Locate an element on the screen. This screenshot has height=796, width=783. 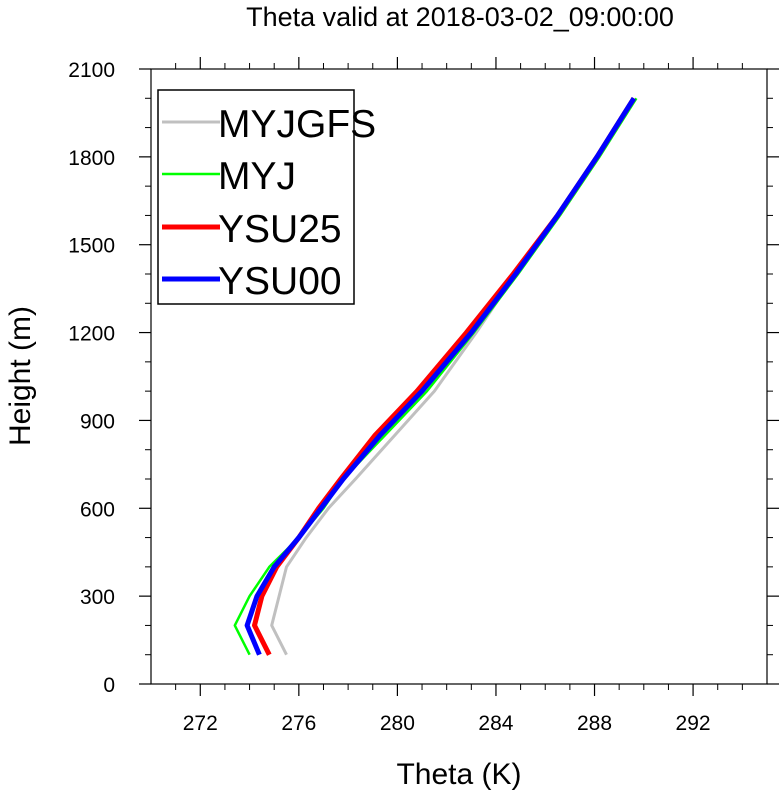
y-tick-label: 1200 is located at coordinates (91, 334).